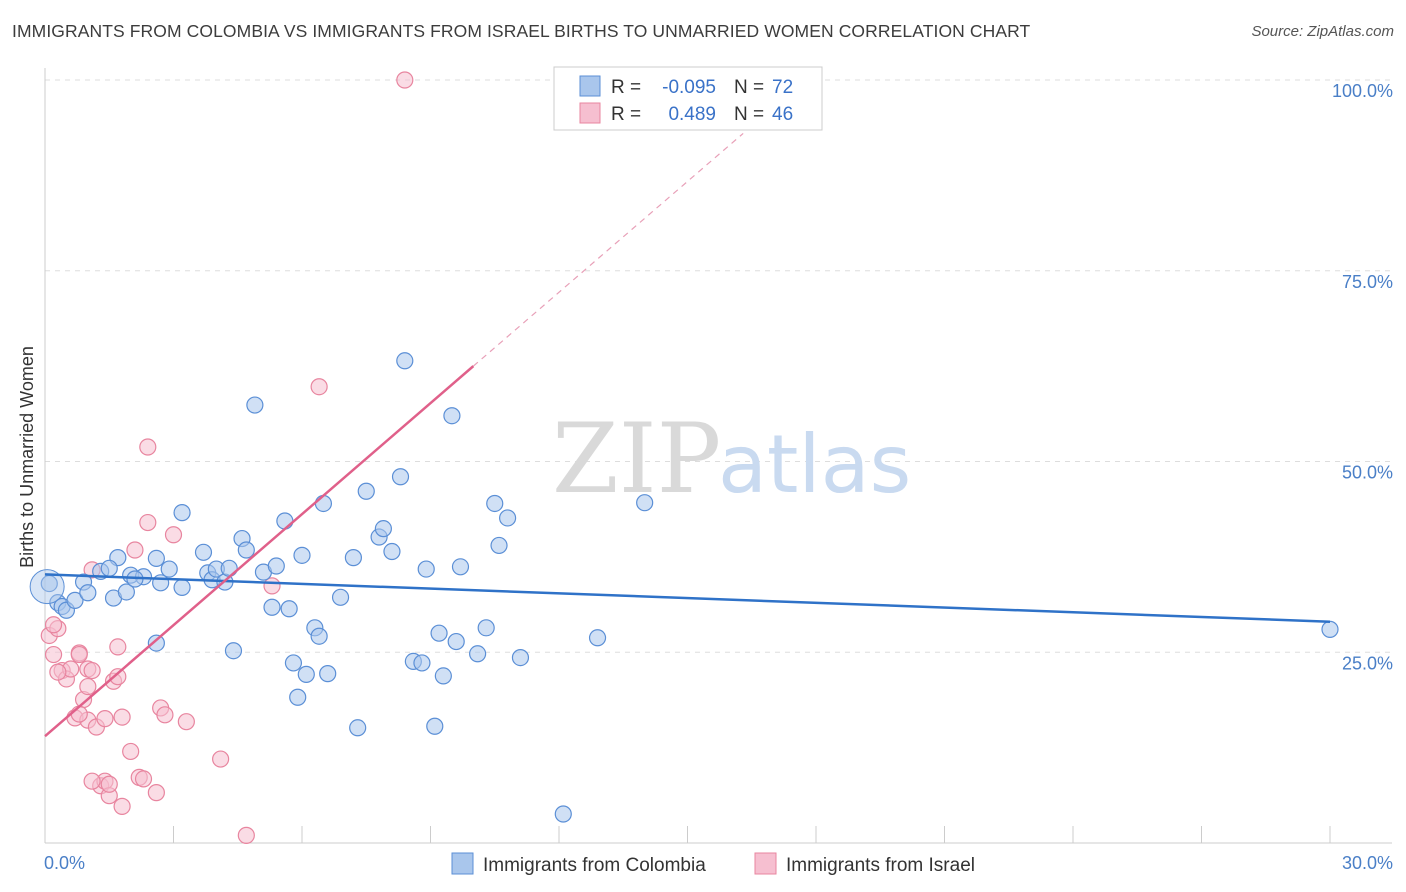 The image size is (1406, 892). I want to click on correlation-legend: R = -0.095 N = 72 R = 0.489 N = 46, so click(688, 98).